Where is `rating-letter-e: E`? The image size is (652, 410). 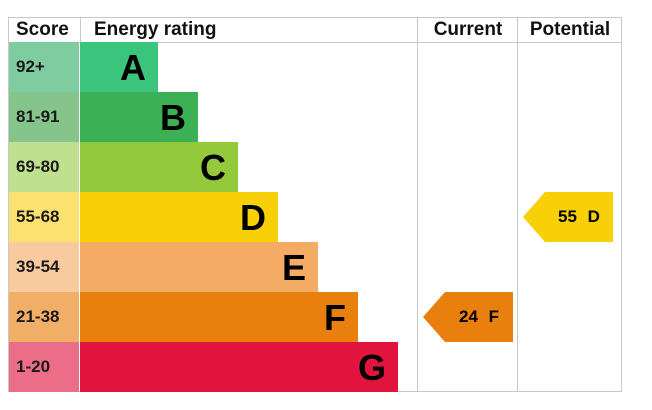 rating-letter-e: E is located at coordinates (293, 267).